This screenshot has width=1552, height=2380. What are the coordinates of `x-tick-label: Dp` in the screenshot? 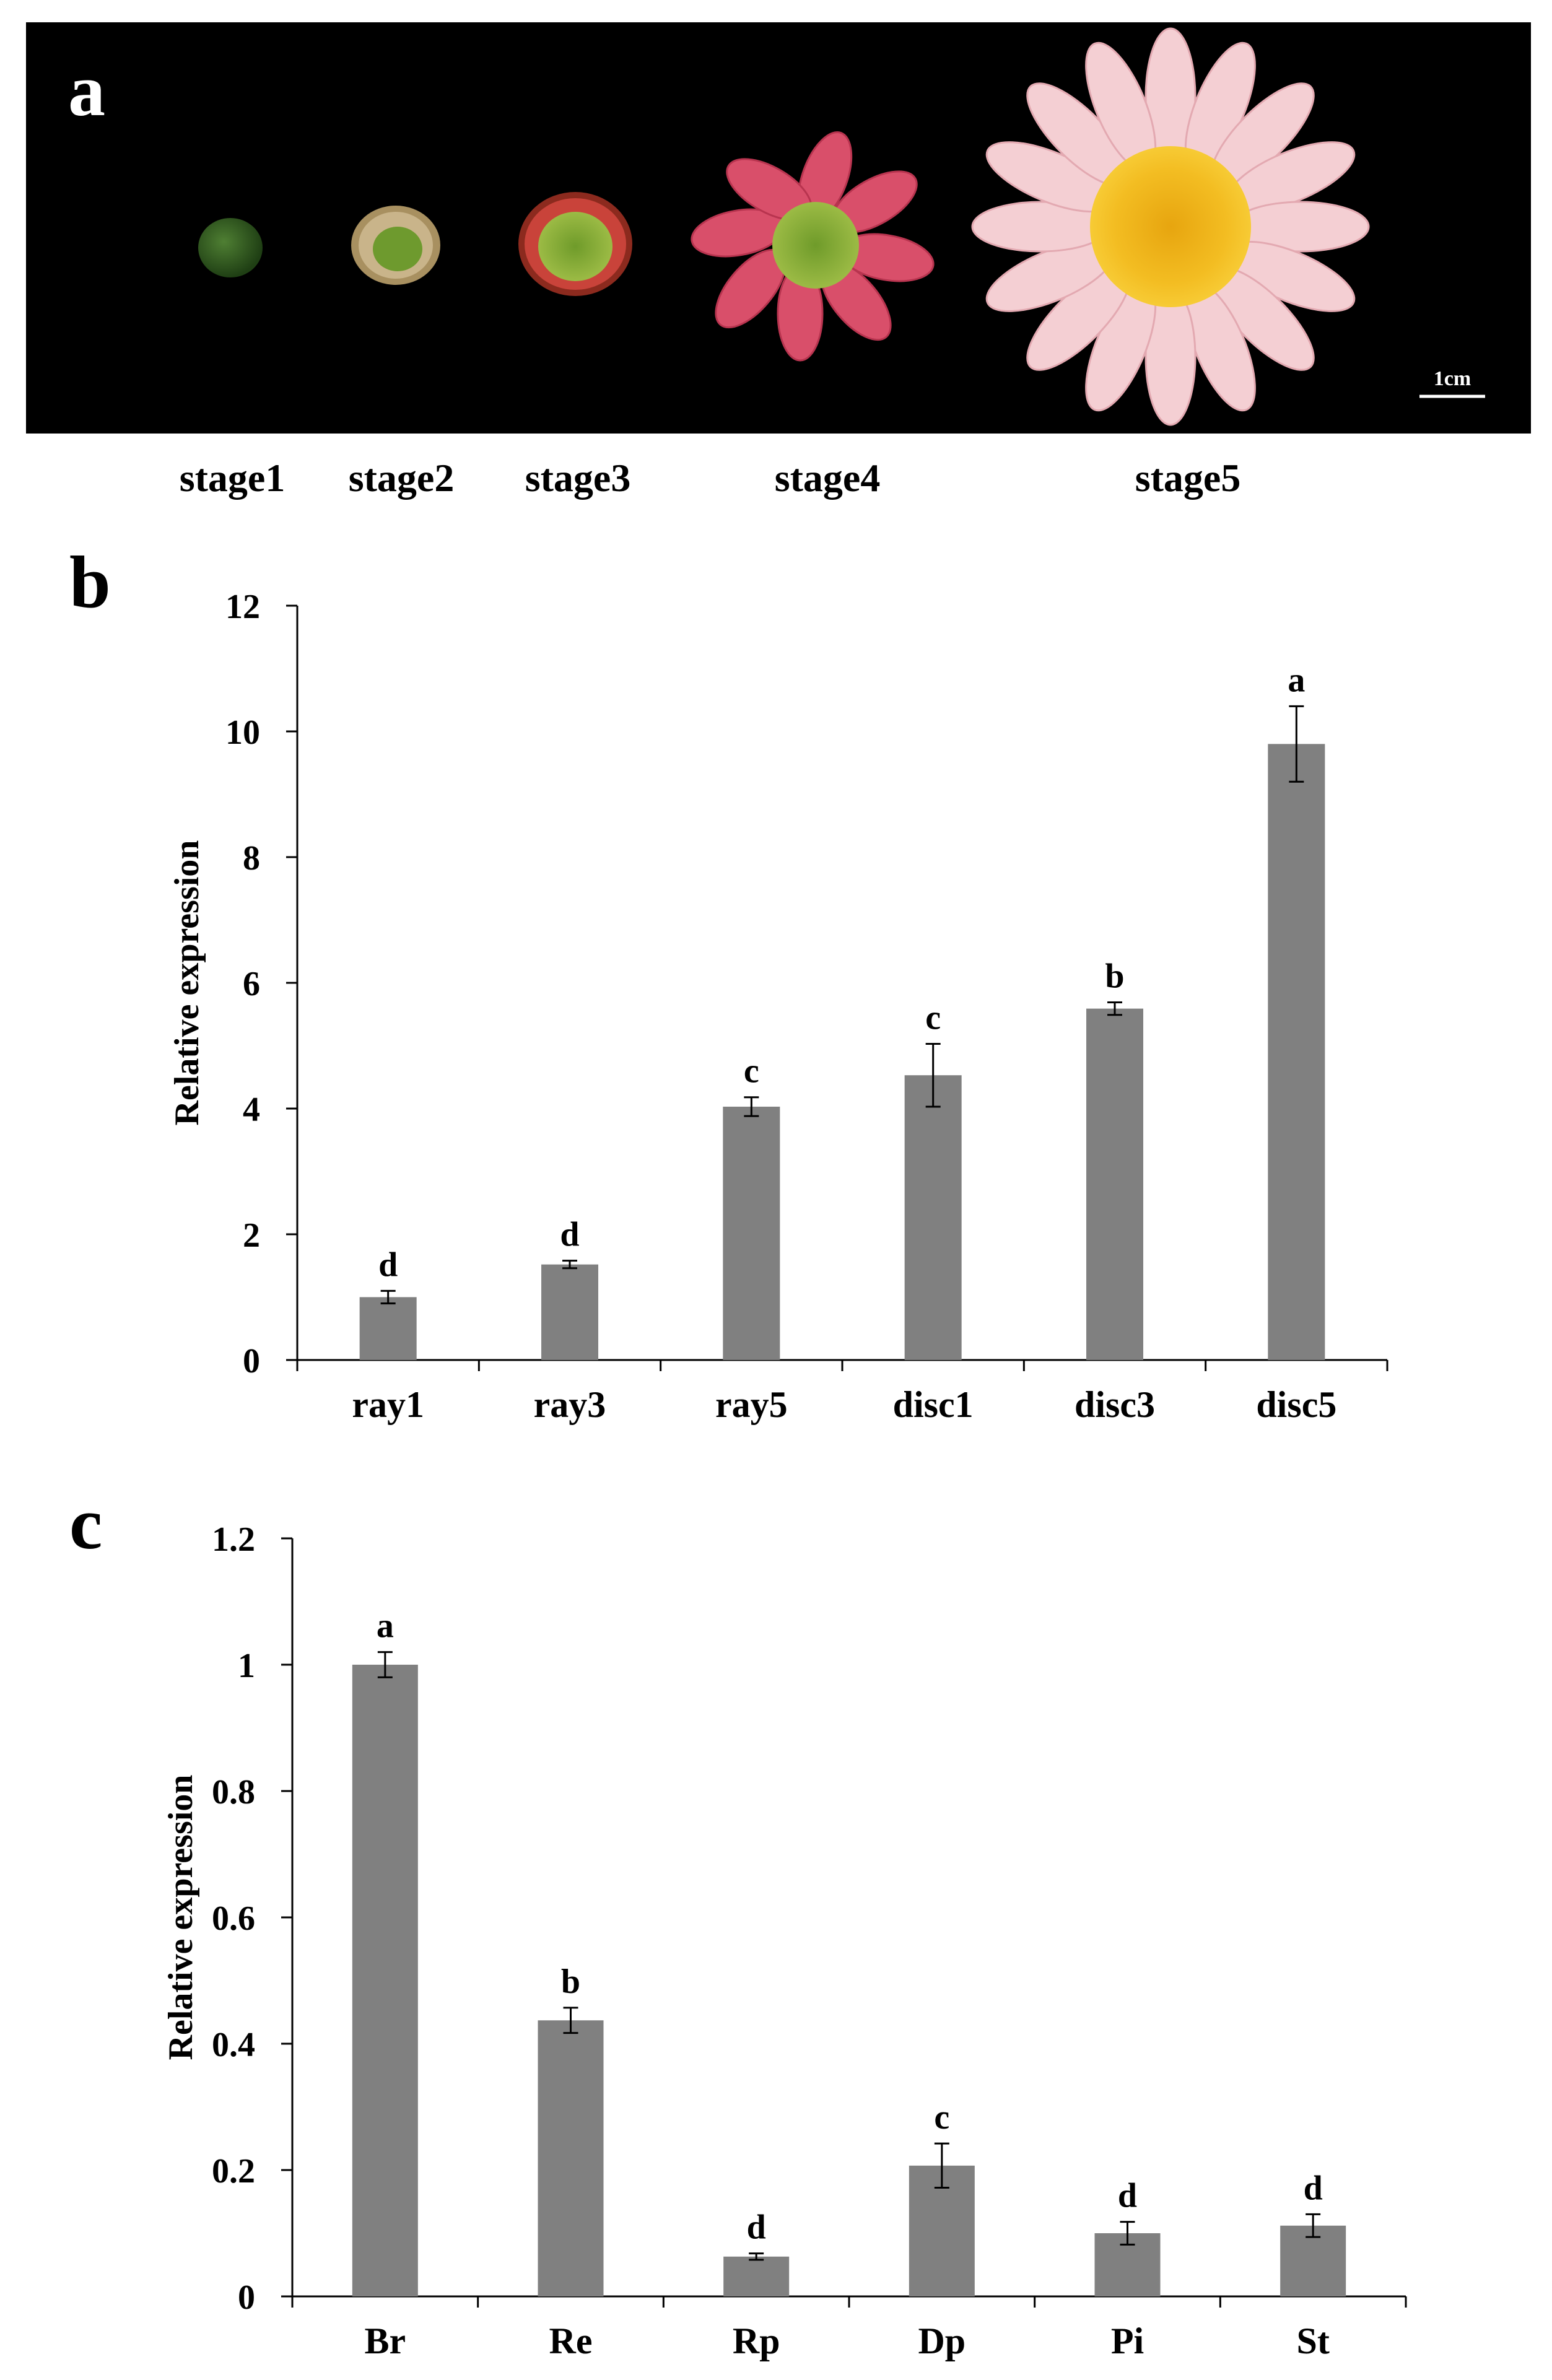 It's located at (942, 2341).